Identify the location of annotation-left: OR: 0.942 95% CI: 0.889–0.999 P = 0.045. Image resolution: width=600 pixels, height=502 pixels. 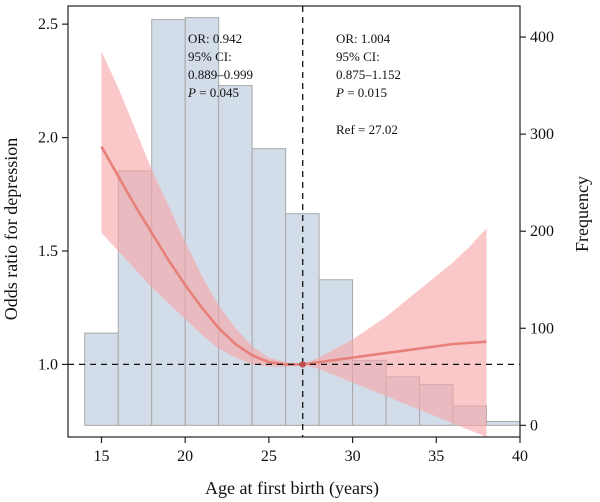
(220, 65).